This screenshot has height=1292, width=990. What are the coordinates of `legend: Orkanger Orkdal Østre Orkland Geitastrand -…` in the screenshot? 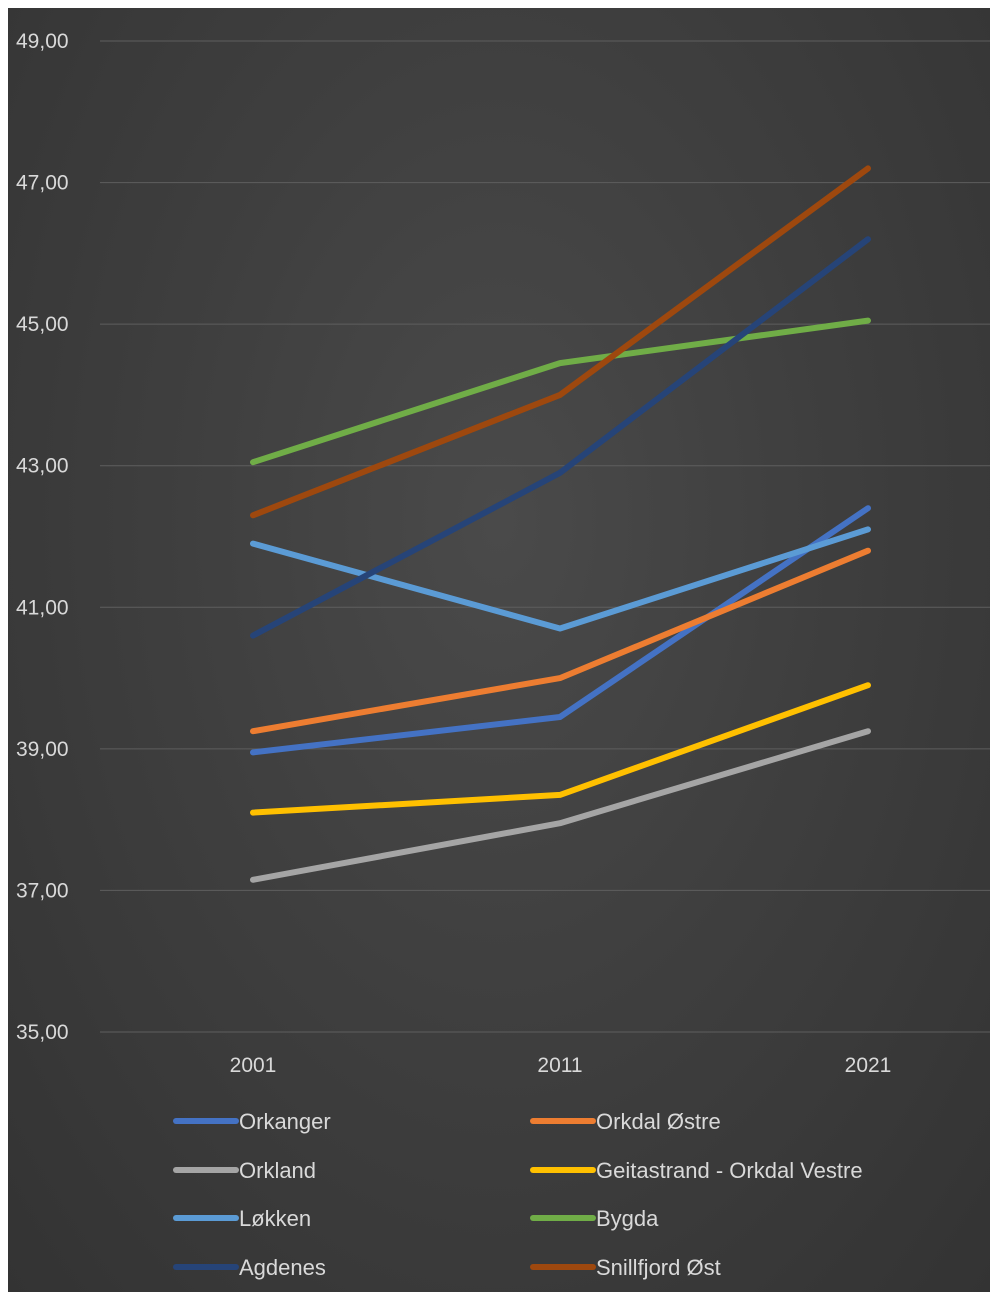 It's located at (518, 1194).